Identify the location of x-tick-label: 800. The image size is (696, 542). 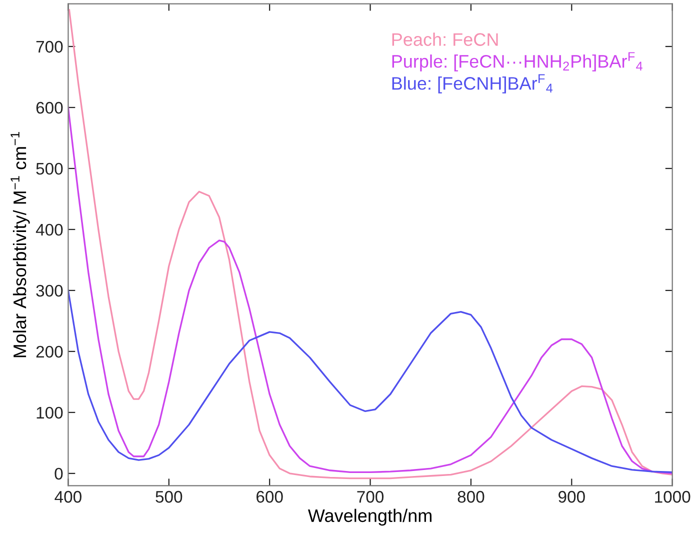
(471, 496).